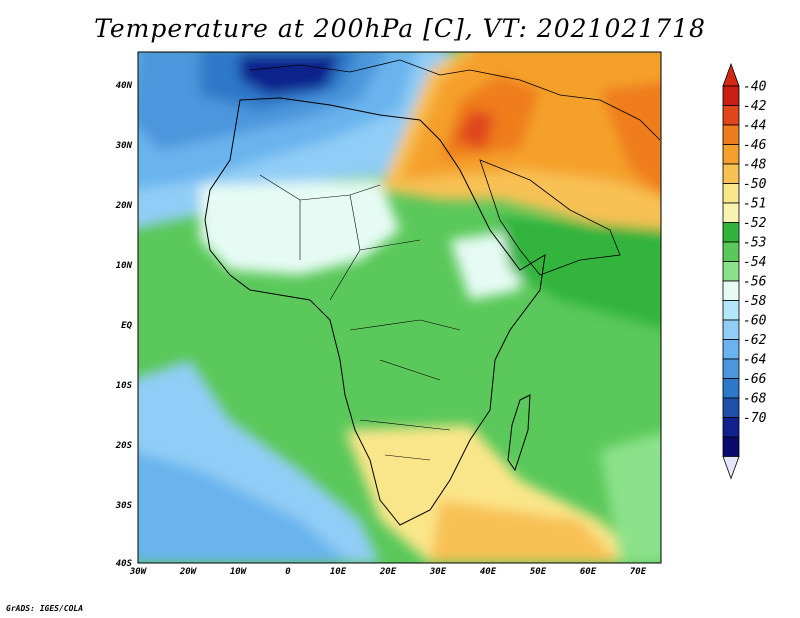 Image resolution: width=800 pixels, height=618 pixels. What do you see at coordinates (538, 572) in the screenshot?
I see `lon-tick: 50E` at bounding box center [538, 572].